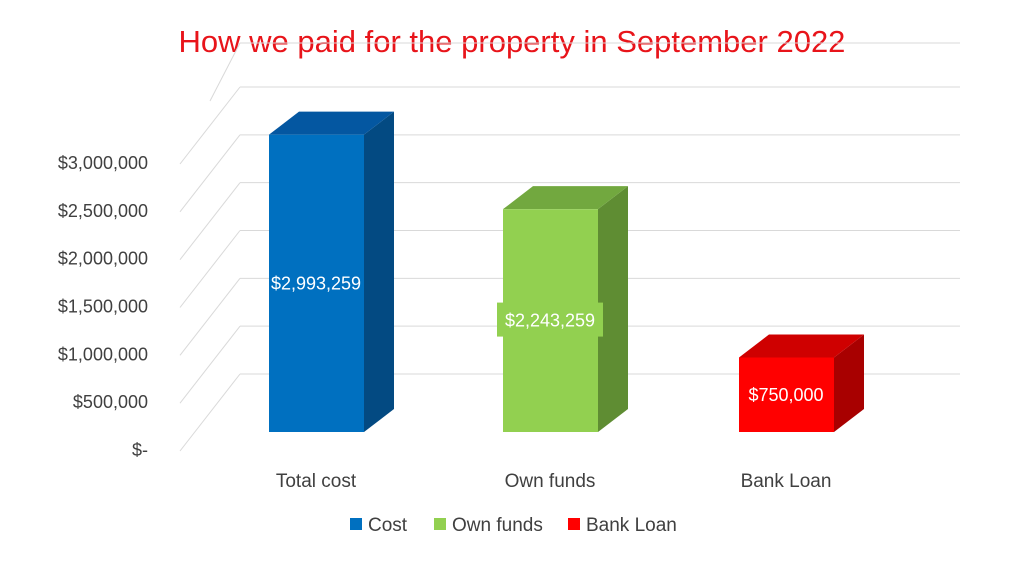  I want to click on bar-bank-loan, so click(801, 383).